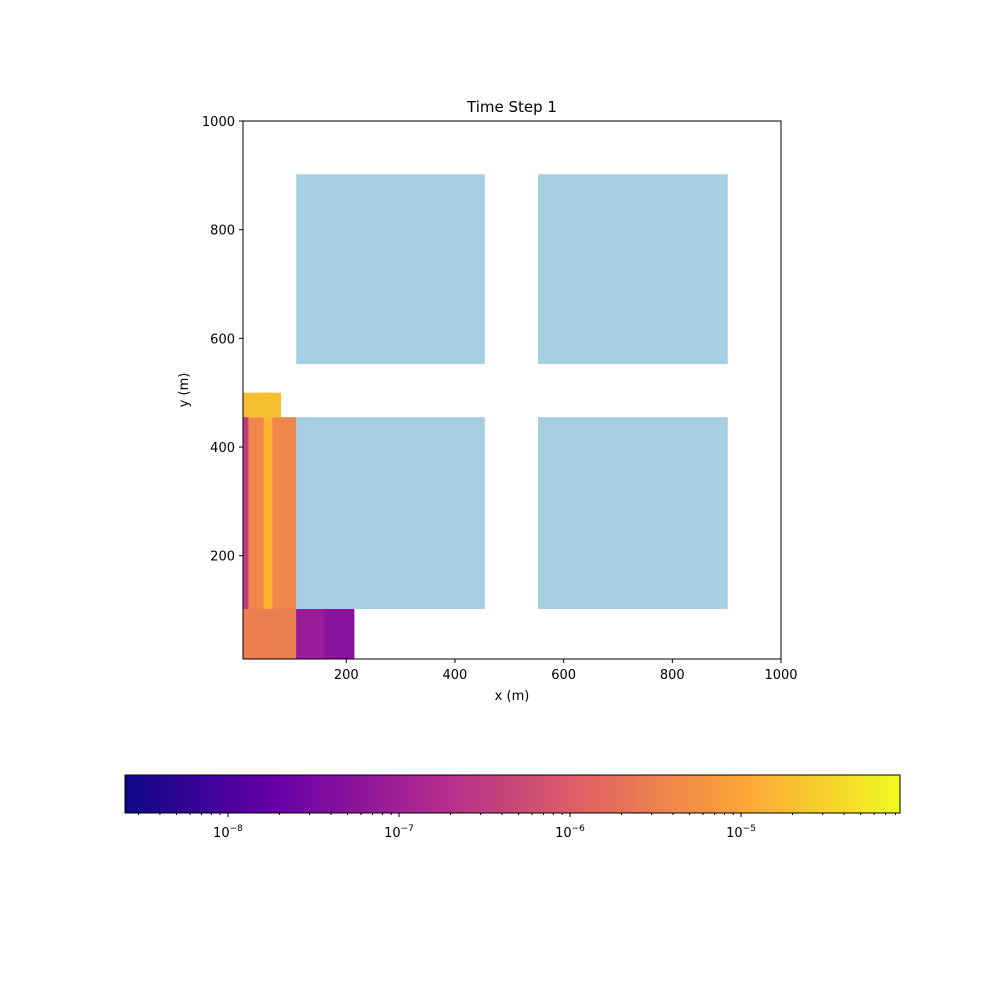 Image resolution: width=1000 pixels, height=1000 pixels. What do you see at coordinates (346, 675) in the screenshot?
I see `x-tick-label: 200` at bounding box center [346, 675].